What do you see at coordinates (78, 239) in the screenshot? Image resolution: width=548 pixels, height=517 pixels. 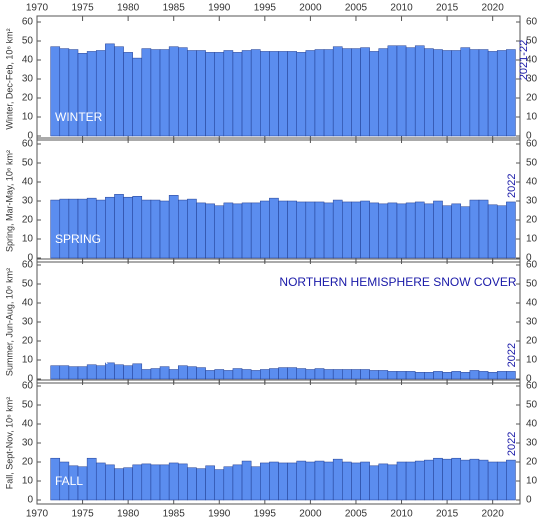 I see `panel-label: SPRING` at bounding box center [78, 239].